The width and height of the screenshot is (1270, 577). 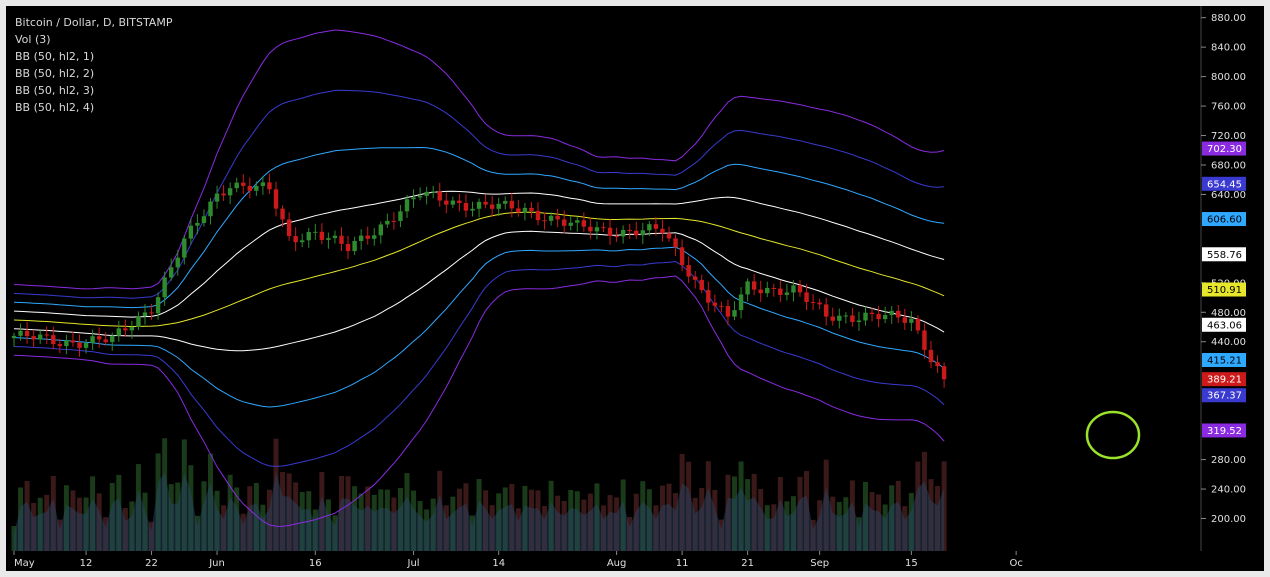 I want to click on legend-title: Bitcoin / Dollar, D, BITSTAMP, so click(x=94, y=22).